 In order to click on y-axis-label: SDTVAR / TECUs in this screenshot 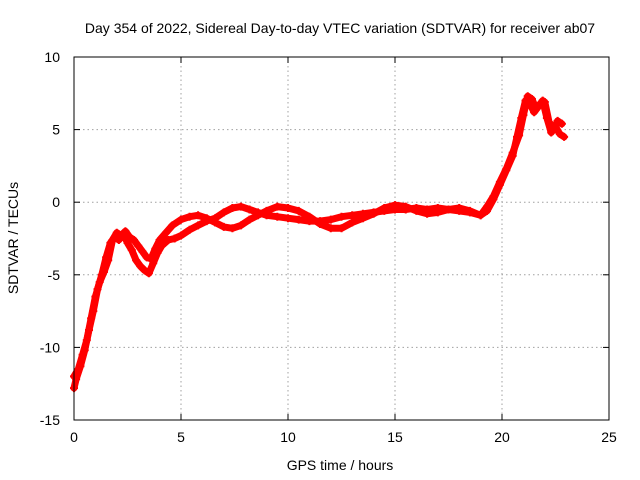, I will do `click(13, 238)`.